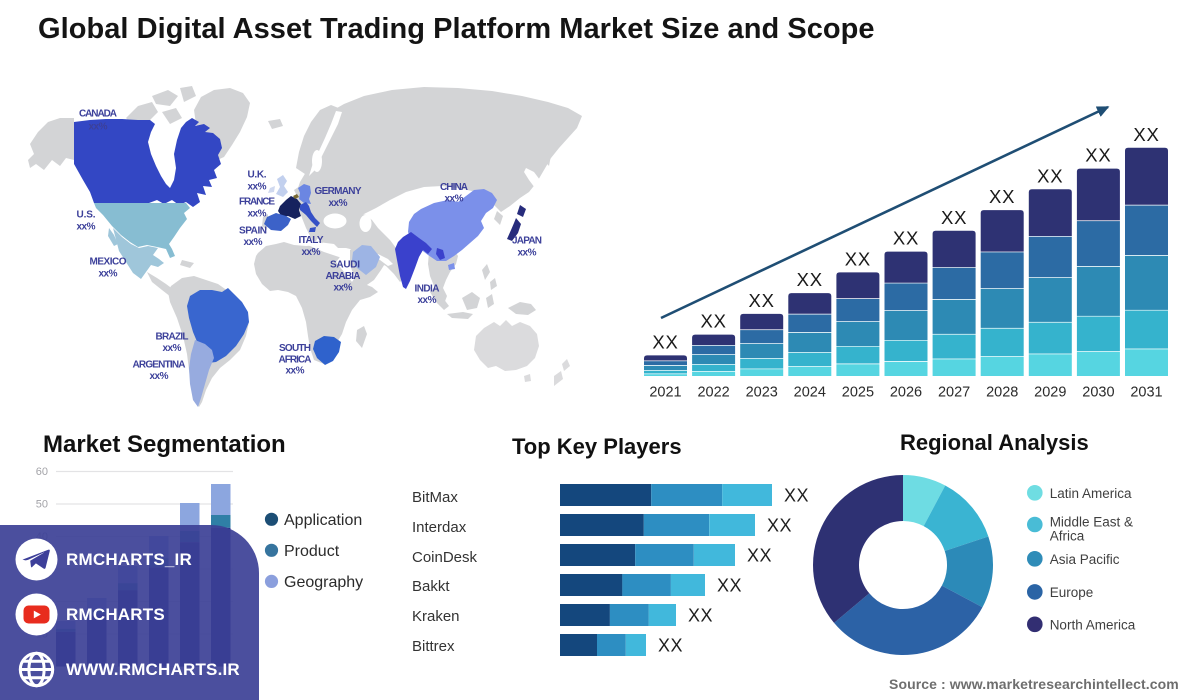 The width and height of the screenshot is (1200, 700). Describe the element at coordinates (42, 472) in the screenshot. I see `svg-text: 60` at that location.